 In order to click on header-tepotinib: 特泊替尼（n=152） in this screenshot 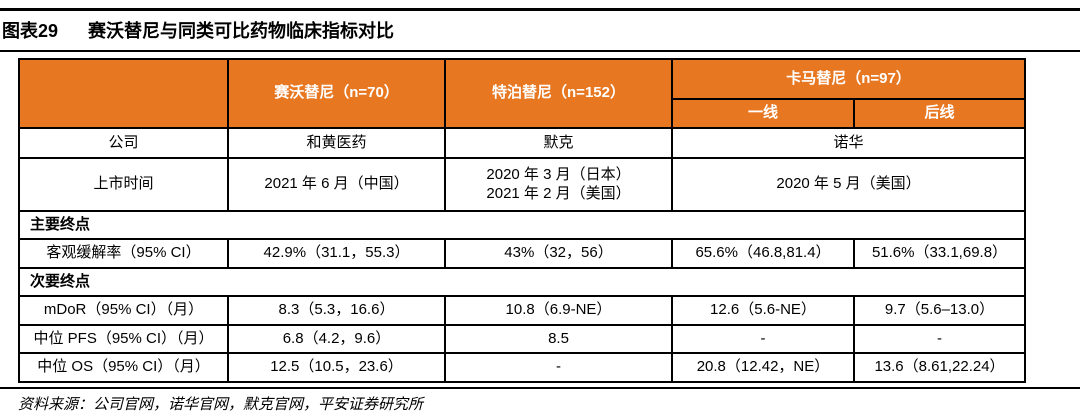, I will do `click(558, 93)`.